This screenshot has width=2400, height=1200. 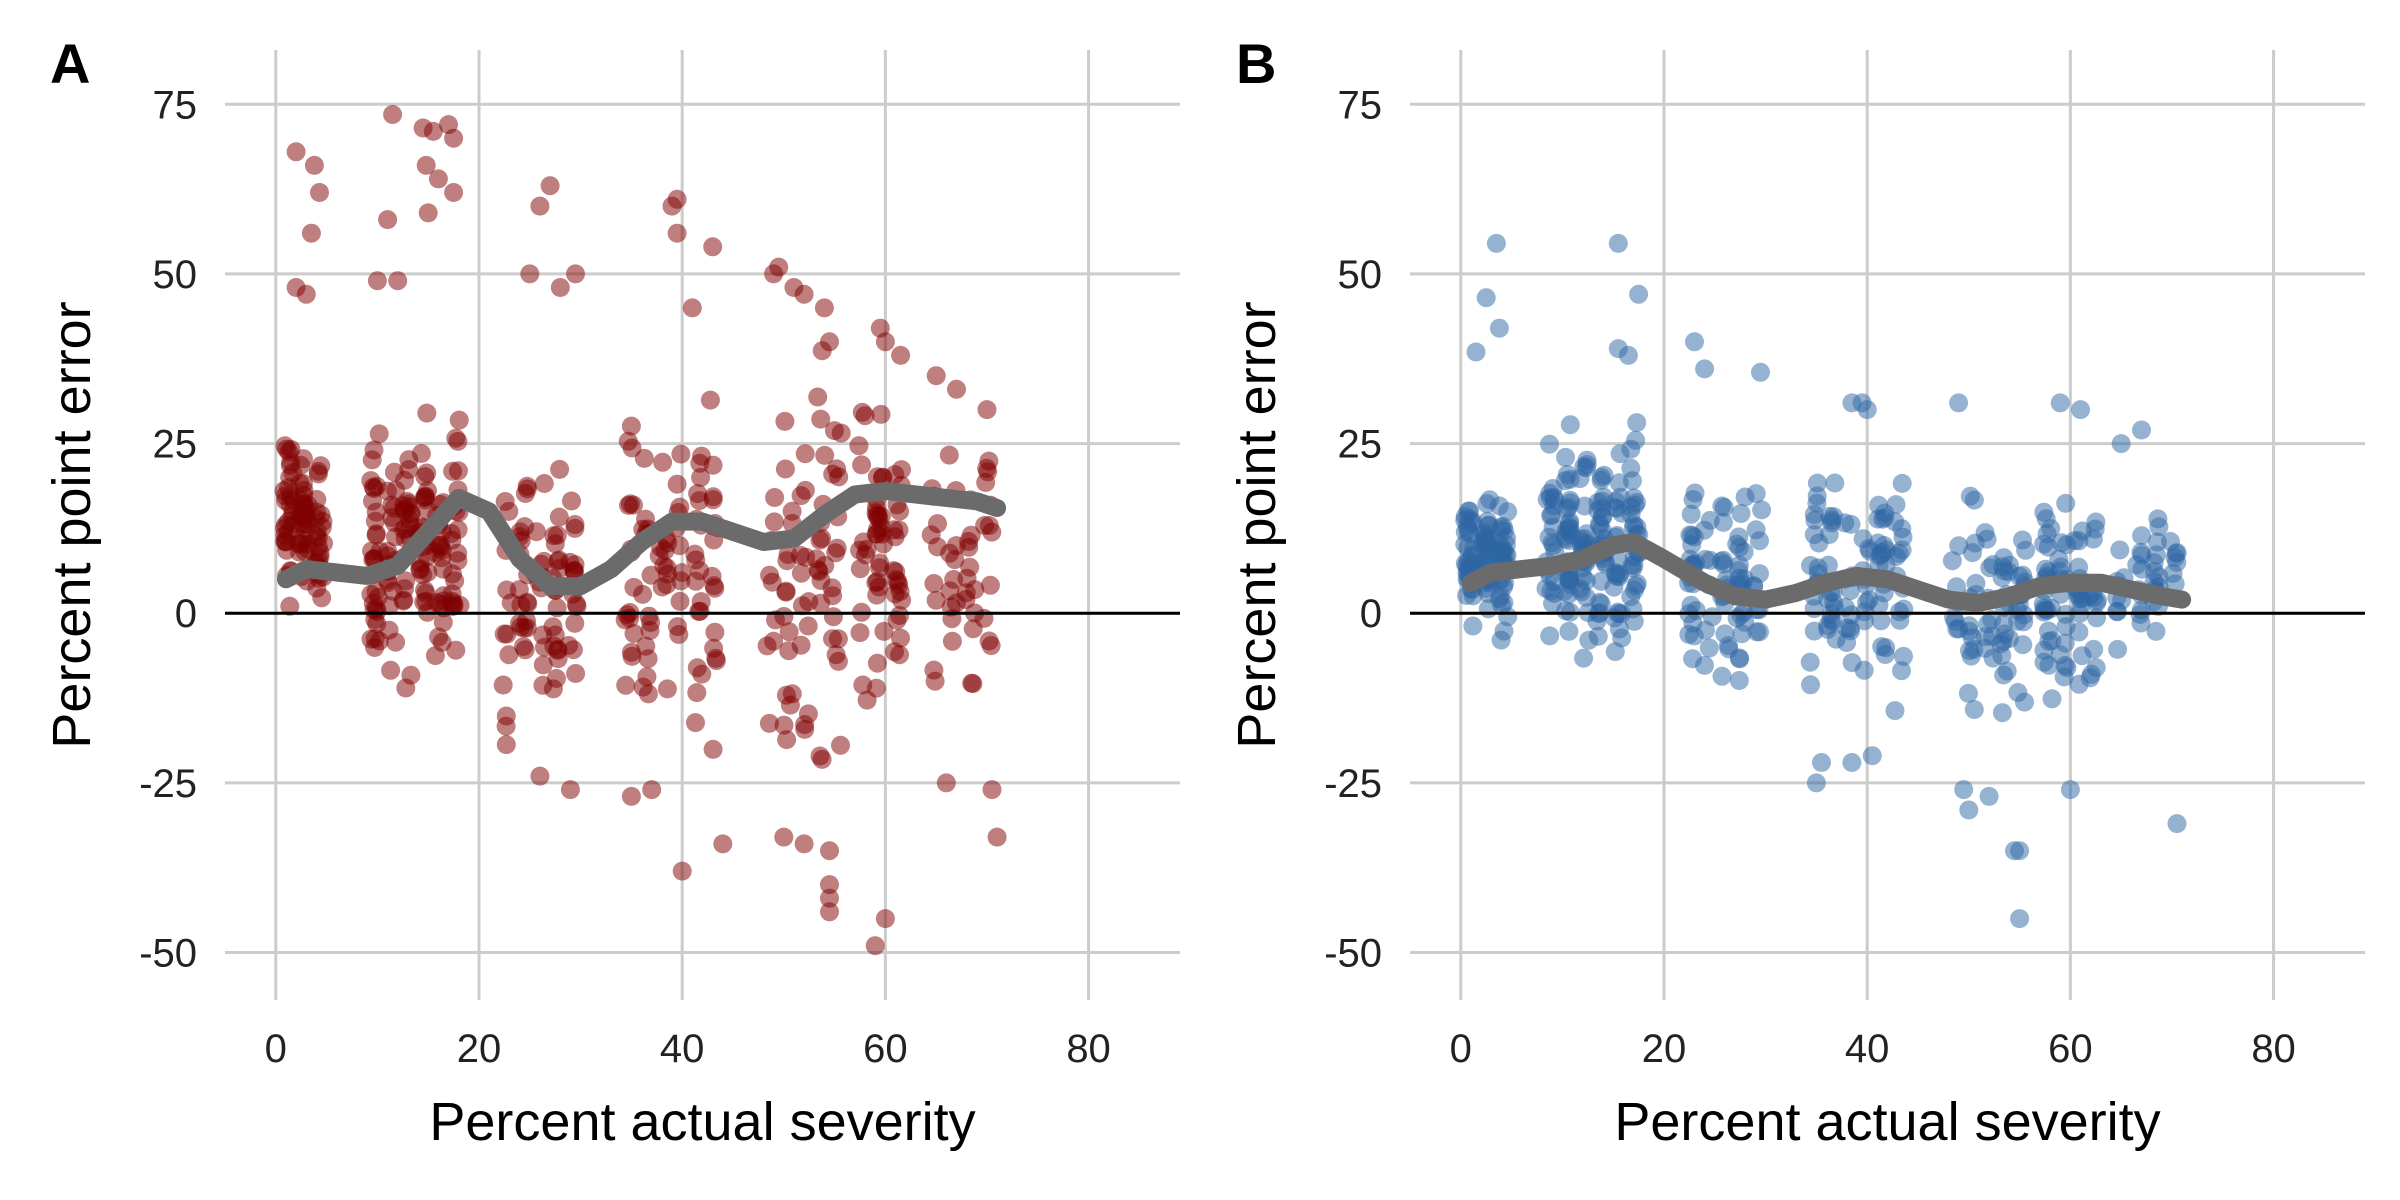 What do you see at coordinates (1664, 1049) in the screenshot?
I see `x-tick-label: 20` at bounding box center [1664, 1049].